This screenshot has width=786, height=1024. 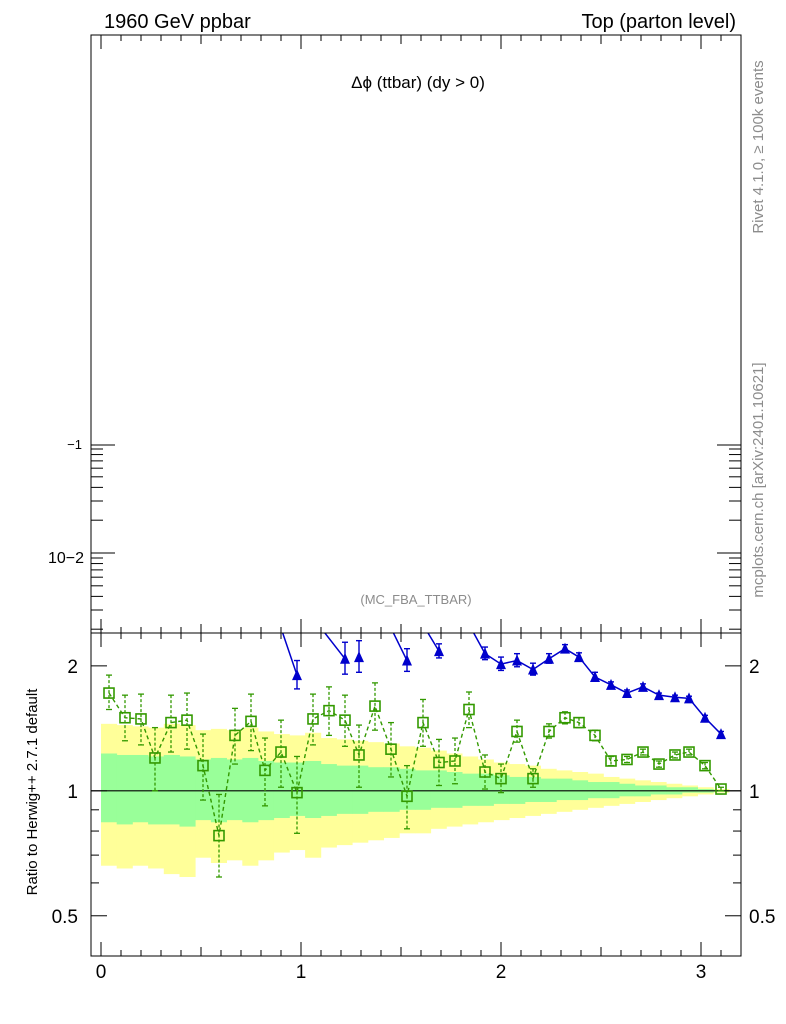 What do you see at coordinates (754, 667) in the screenshot?
I see `y-tick-label-right: 2` at bounding box center [754, 667].